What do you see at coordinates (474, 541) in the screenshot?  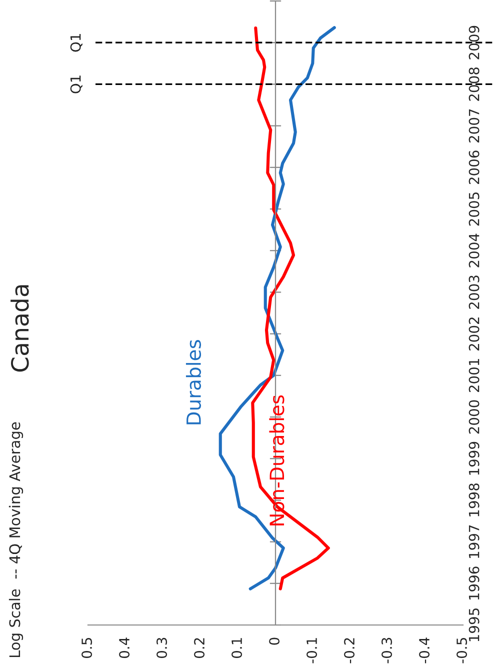 I see `y-tick-label: 1997` at bounding box center [474, 541].